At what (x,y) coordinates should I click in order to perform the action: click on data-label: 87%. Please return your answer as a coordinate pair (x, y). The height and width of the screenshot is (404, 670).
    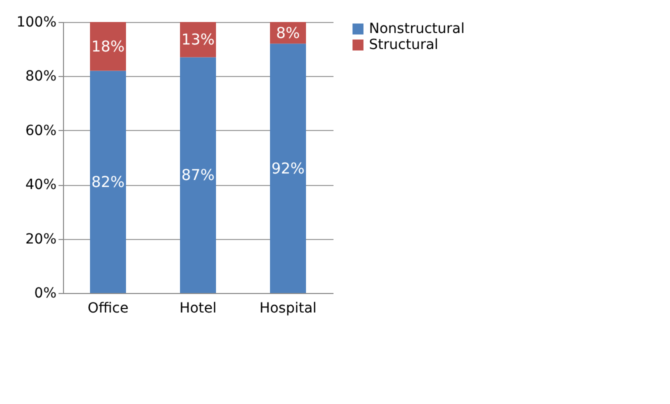
    Looking at the image, I should click on (198, 175).